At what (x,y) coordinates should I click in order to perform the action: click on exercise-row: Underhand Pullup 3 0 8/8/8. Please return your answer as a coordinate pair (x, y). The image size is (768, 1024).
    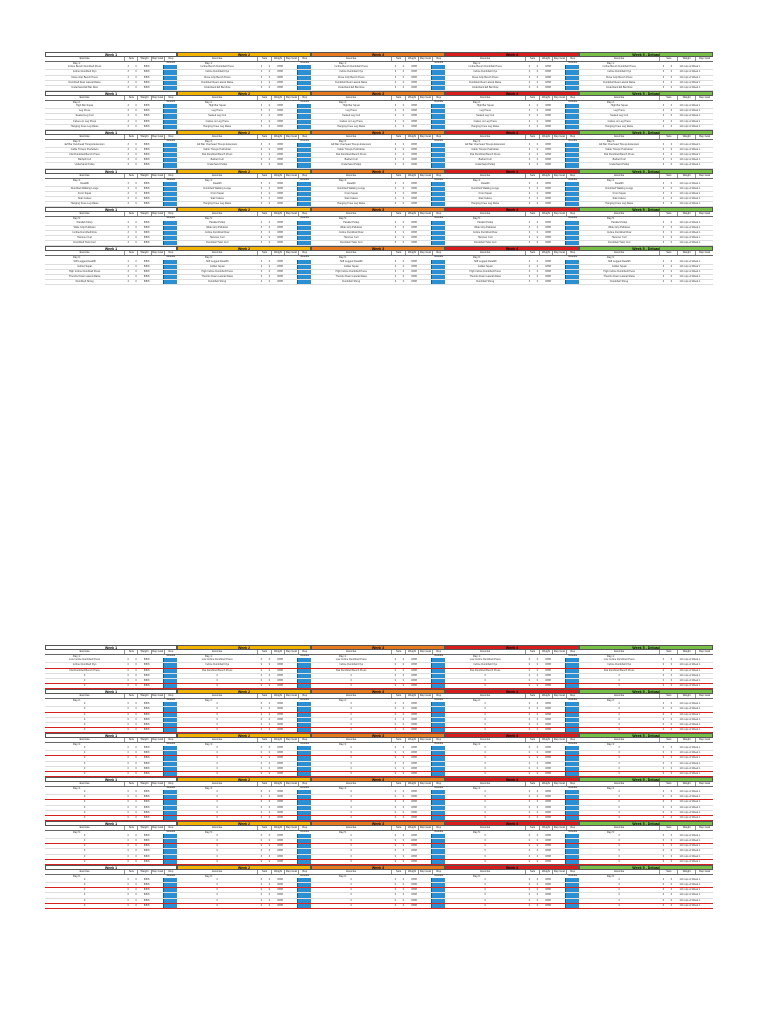
    Looking at the image, I should click on (111, 166).